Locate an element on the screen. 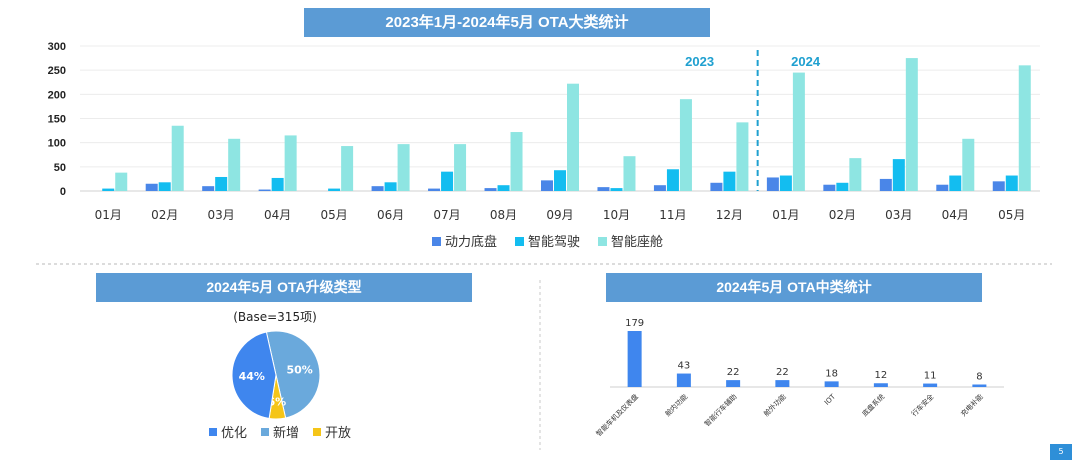 The height and width of the screenshot is (460, 1080). x-tick-label: 10月 is located at coordinates (616, 215).